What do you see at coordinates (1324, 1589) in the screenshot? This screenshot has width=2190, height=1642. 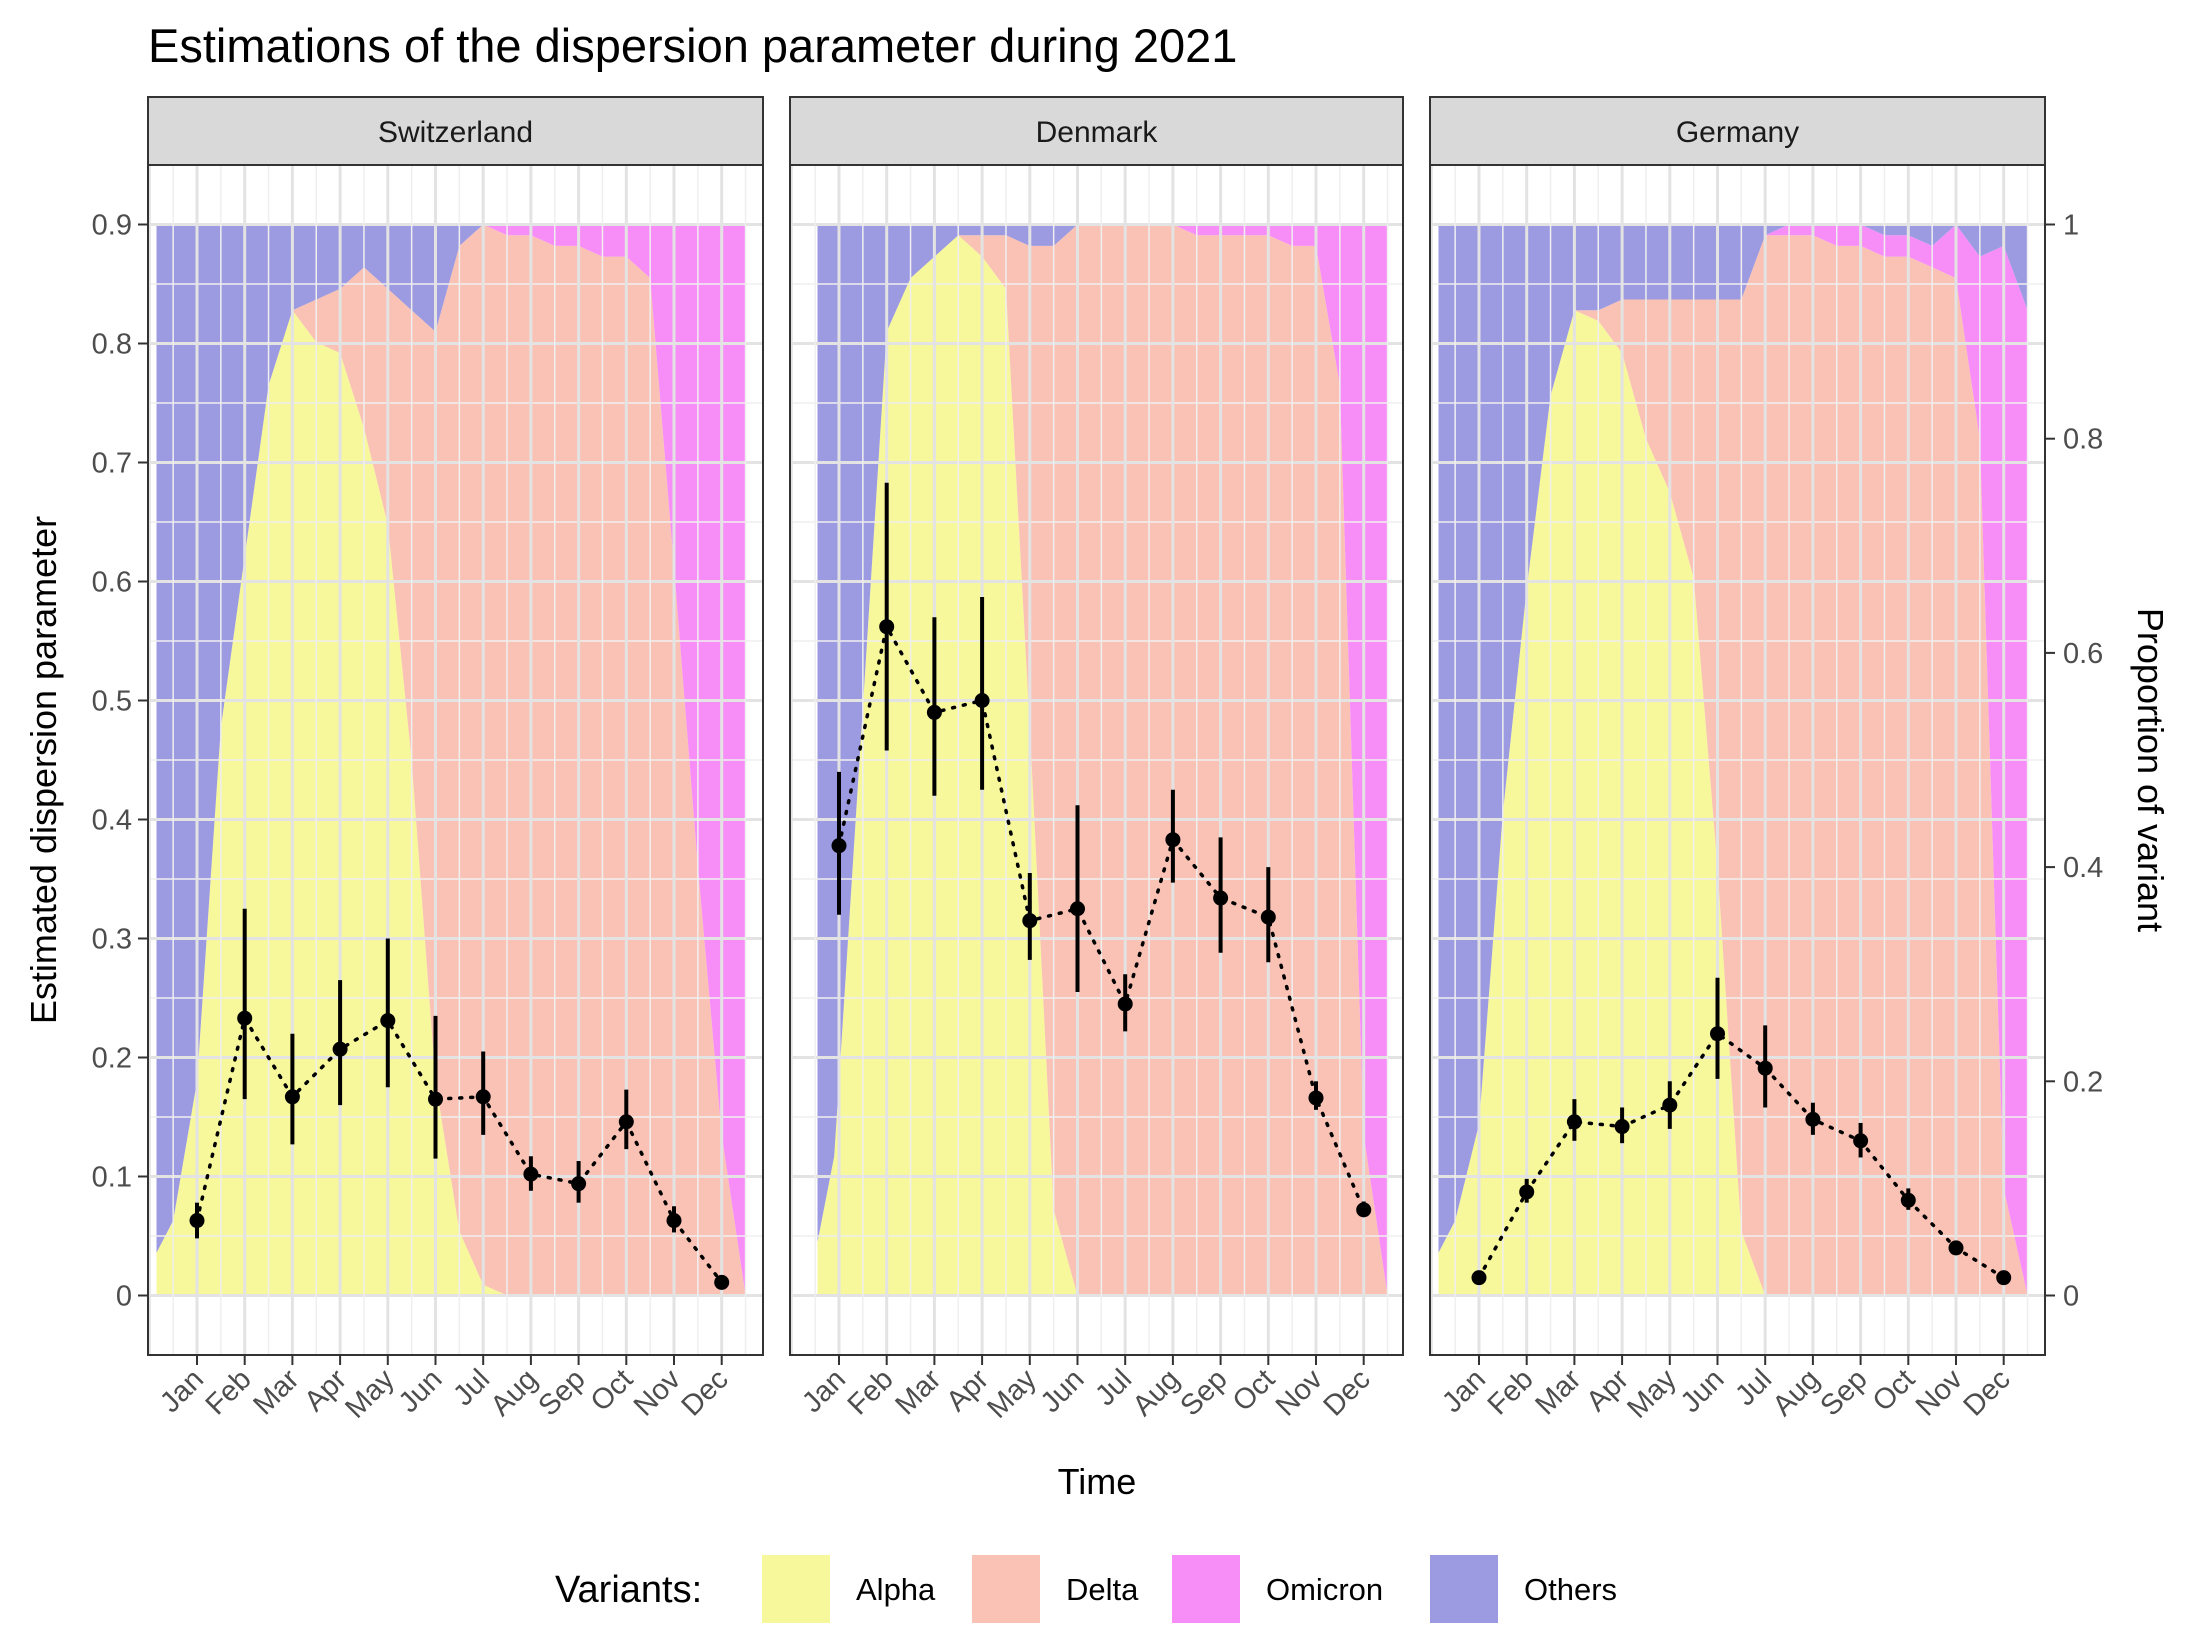 I see `legend-label-omicron: Omicron` at bounding box center [1324, 1589].